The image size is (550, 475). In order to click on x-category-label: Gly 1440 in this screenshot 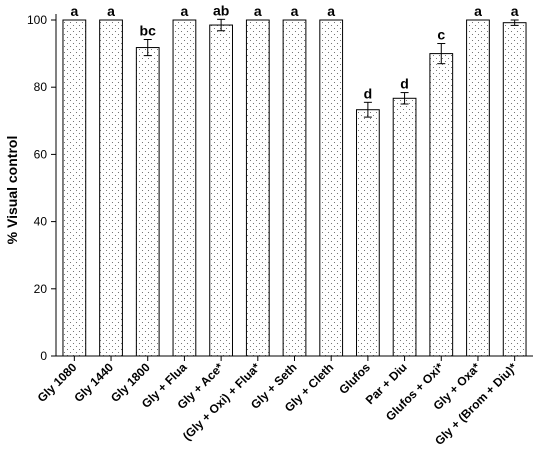, I will do `click(93, 382)`.